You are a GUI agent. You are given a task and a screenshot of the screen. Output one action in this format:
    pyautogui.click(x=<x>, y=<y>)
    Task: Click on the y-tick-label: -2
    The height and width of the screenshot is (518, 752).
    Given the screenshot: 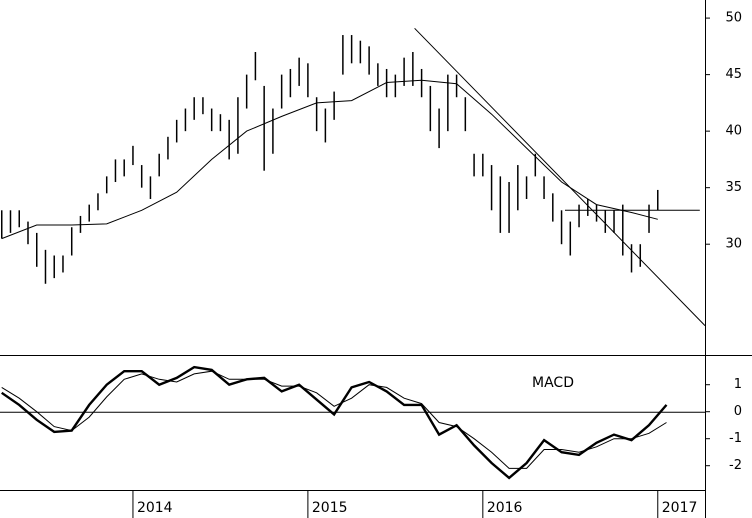 What is the action you would take?
    pyautogui.click(x=735, y=465)
    